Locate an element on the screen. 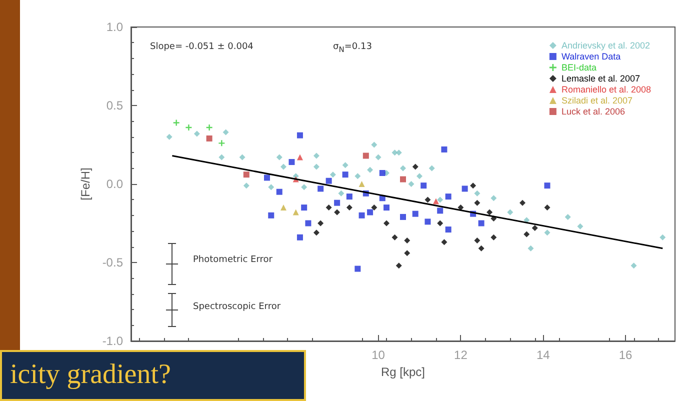 This screenshot has height=401, width=696. annotation: σ$_{N}$=0.13 is located at coordinates (352, 48).